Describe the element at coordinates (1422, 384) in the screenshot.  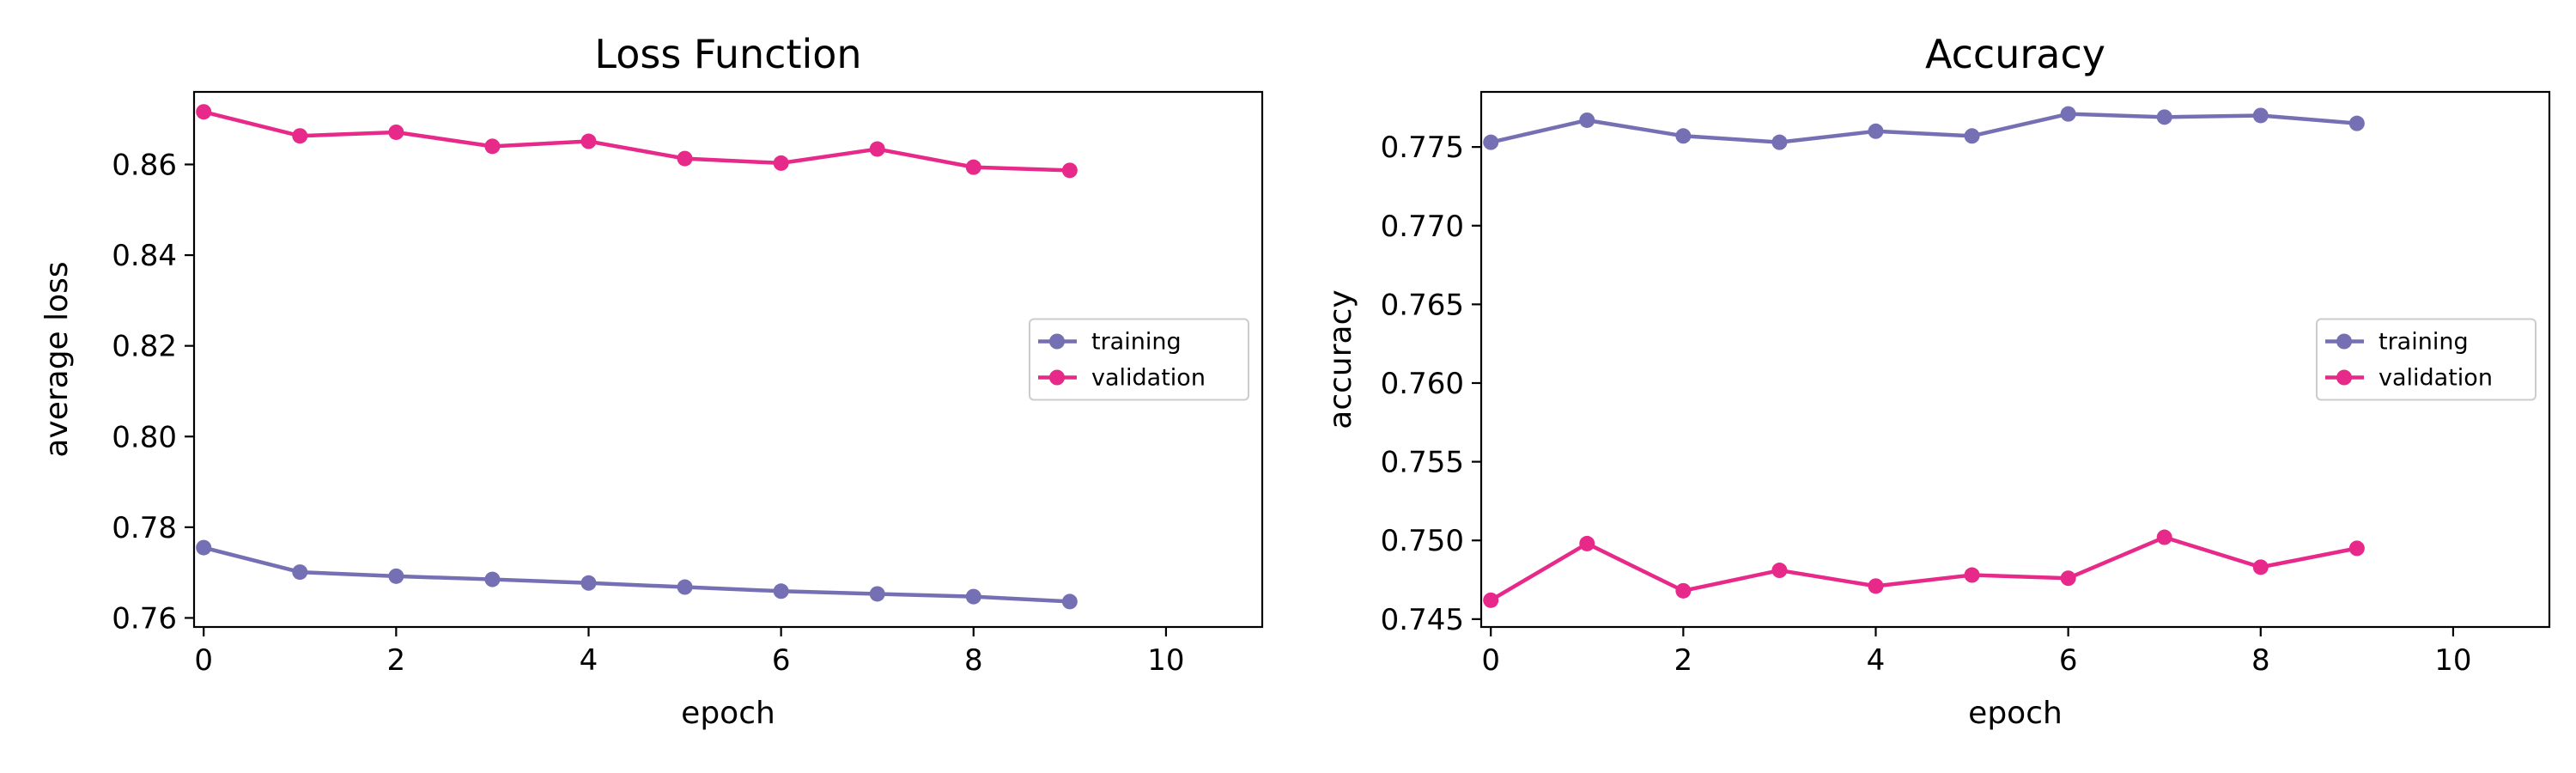
I see `y-tick-label: 0.760` at that location.